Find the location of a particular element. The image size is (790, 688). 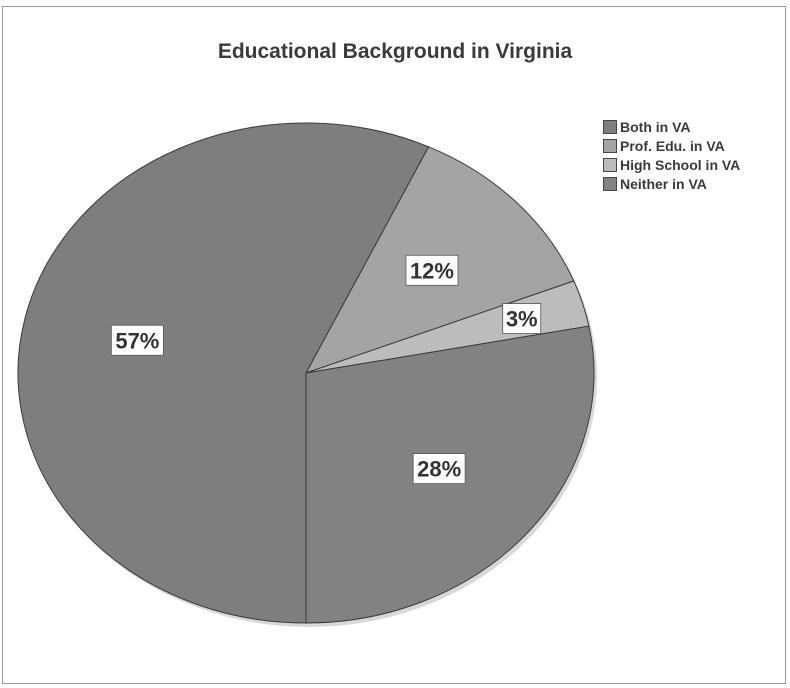

data-label-text: 57% is located at coordinates (137, 340).